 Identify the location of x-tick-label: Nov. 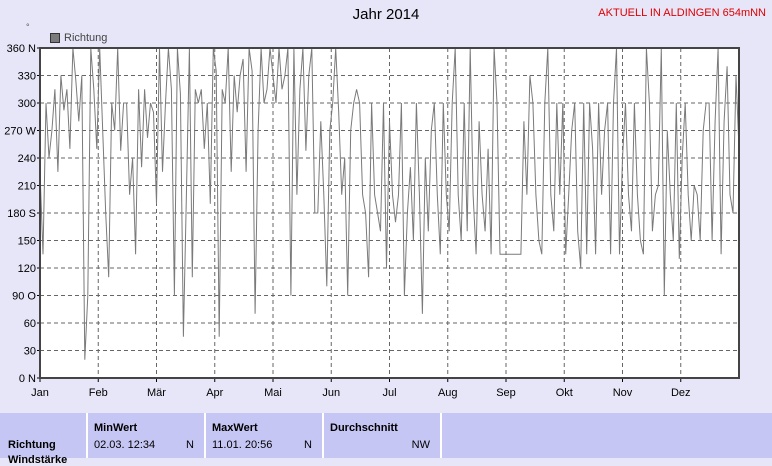
(623, 393).